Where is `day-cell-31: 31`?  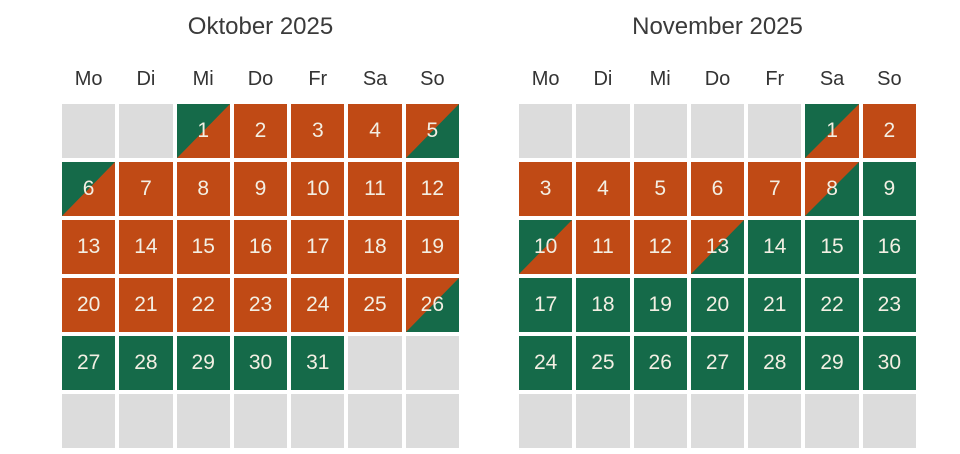
day-cell-31: 31 is located at coordinates (318, 363).